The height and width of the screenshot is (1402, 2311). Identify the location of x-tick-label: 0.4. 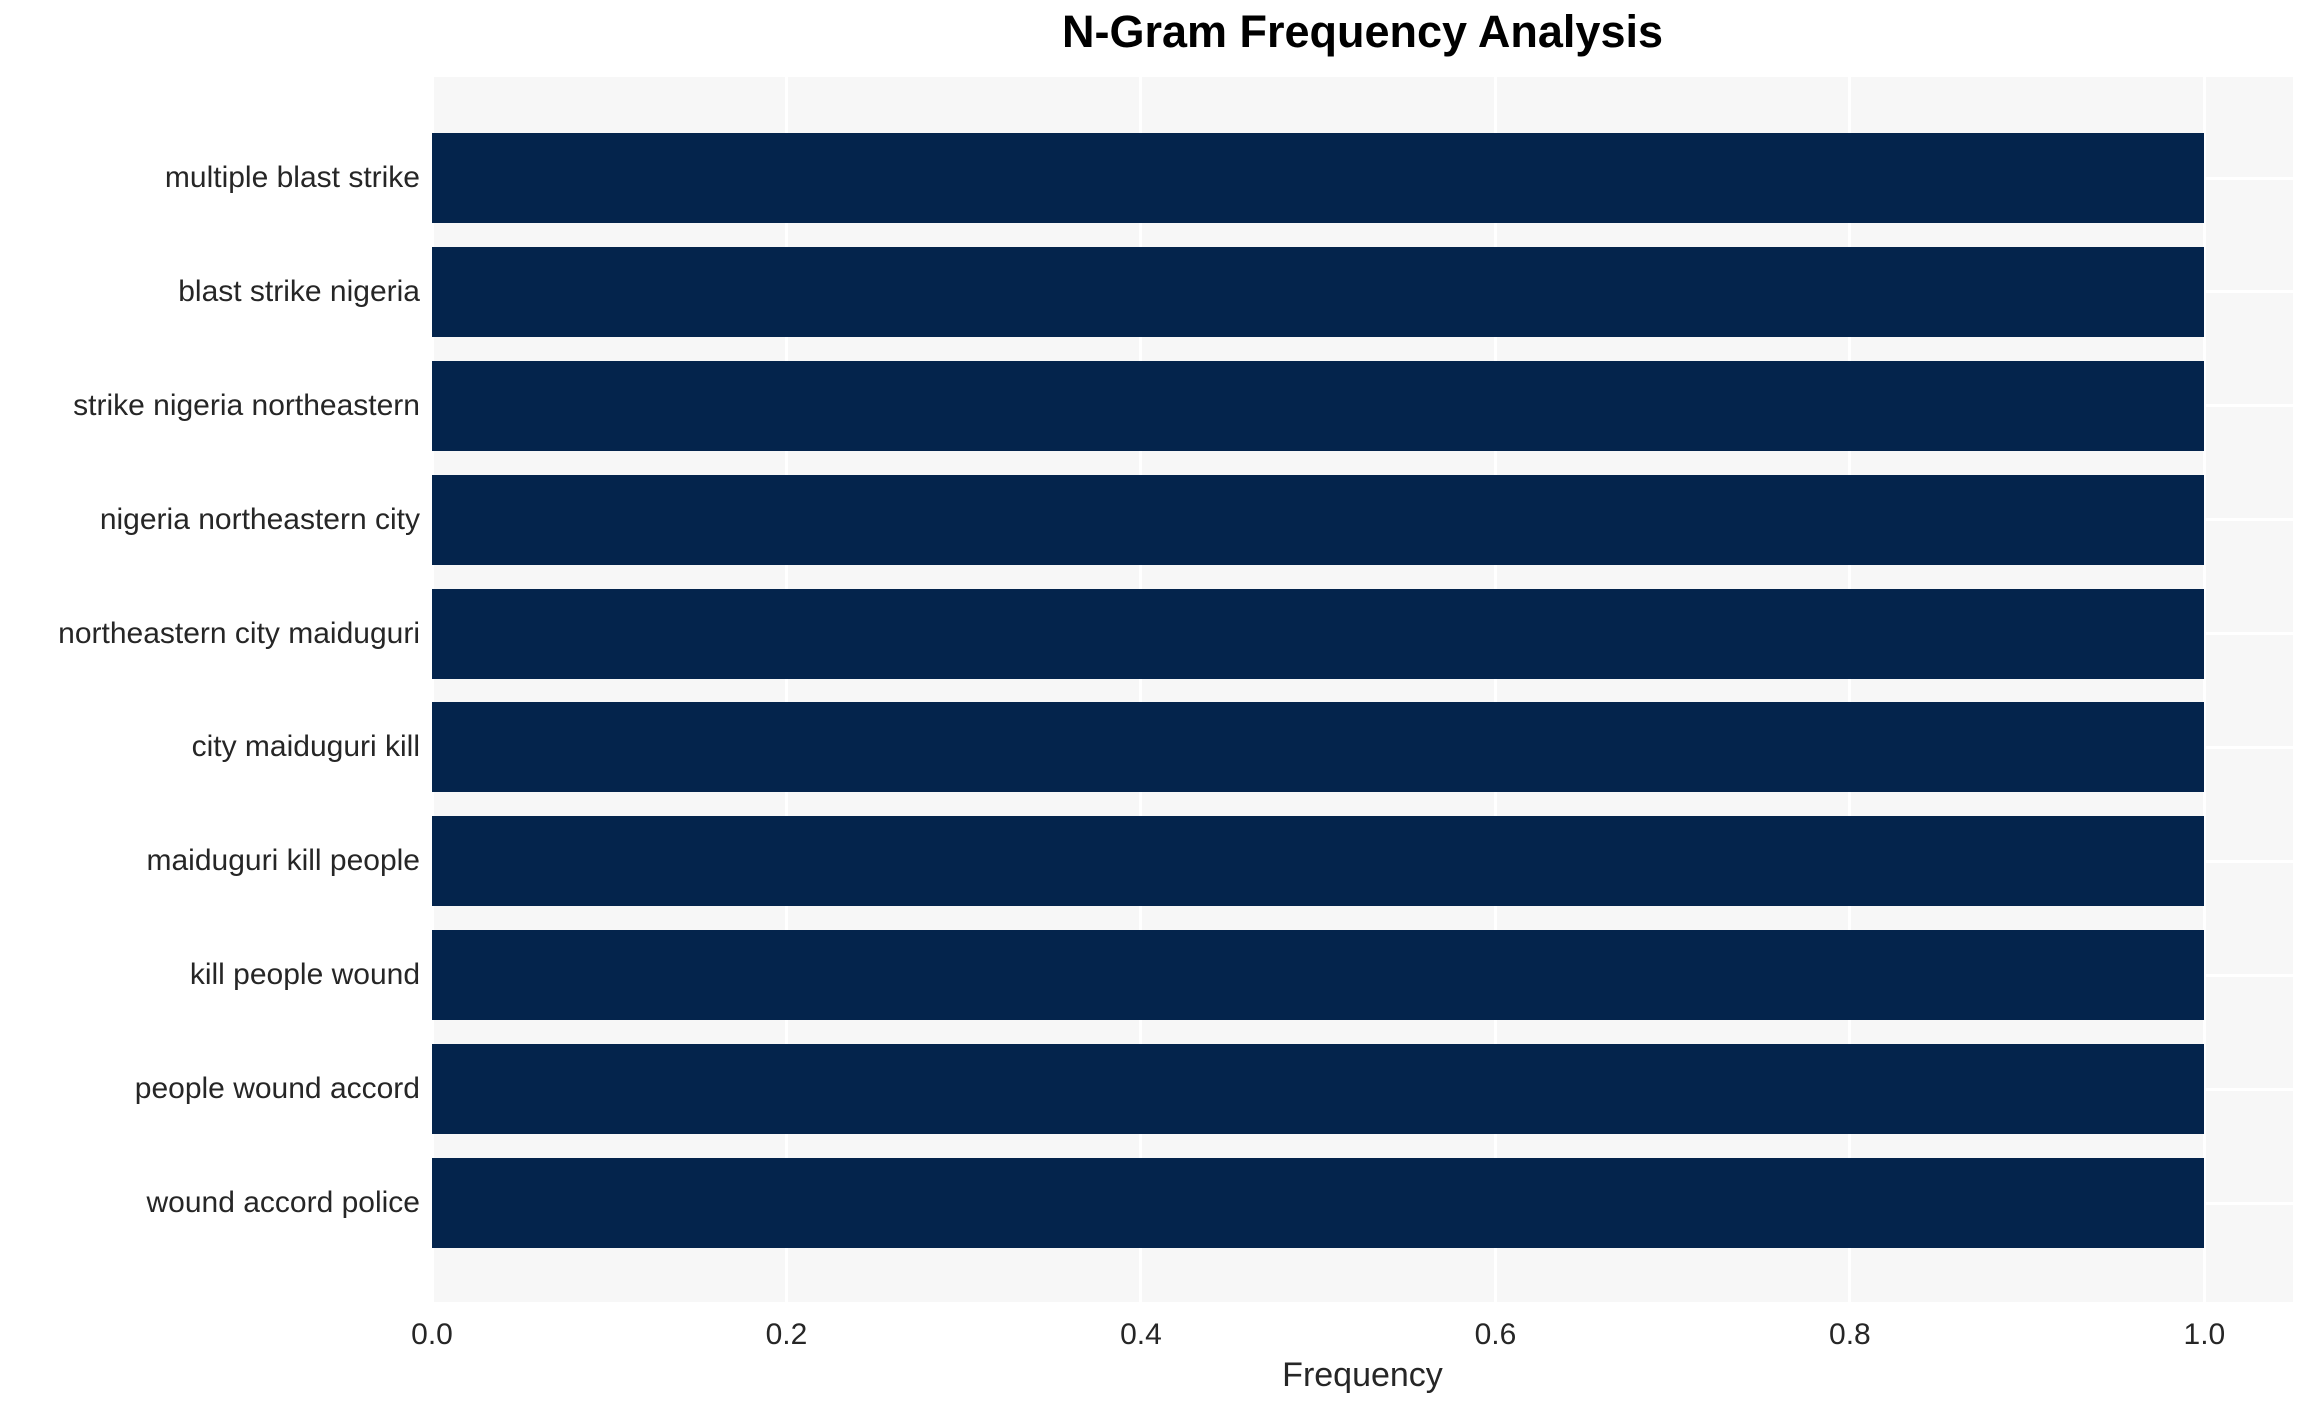
(1141, 1334).